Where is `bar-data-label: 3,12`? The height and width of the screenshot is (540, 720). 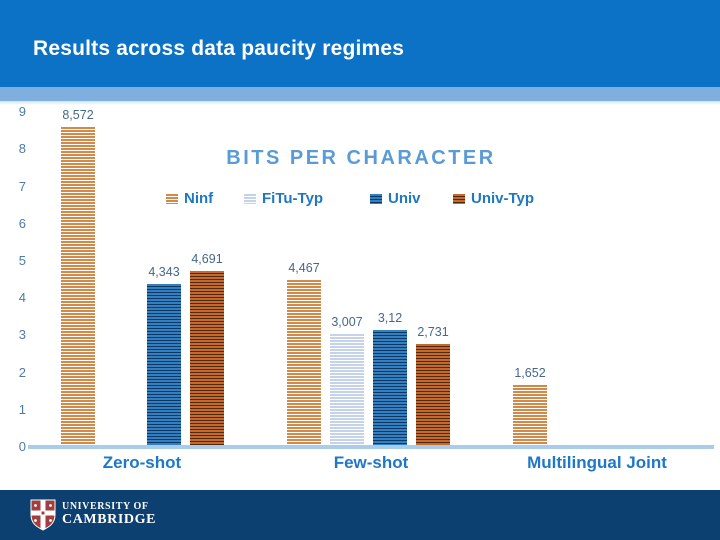
bar-data-label: 3,12 is located at coordinates (390, 318).